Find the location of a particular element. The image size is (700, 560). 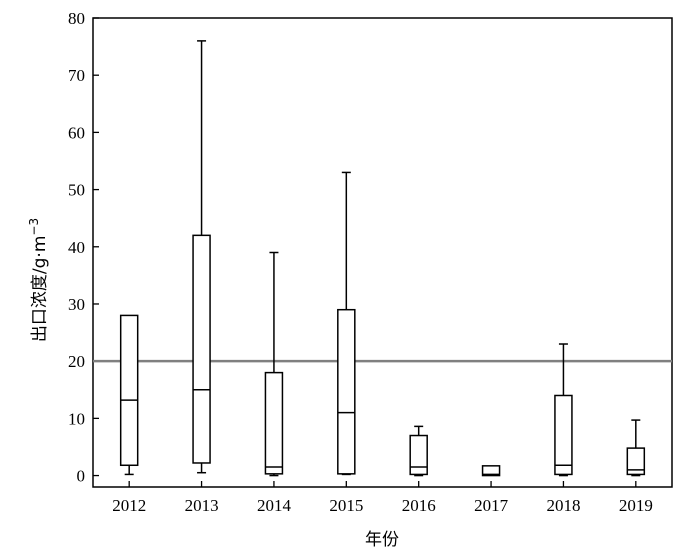

box-2013 is located at coordinates (201, 349).